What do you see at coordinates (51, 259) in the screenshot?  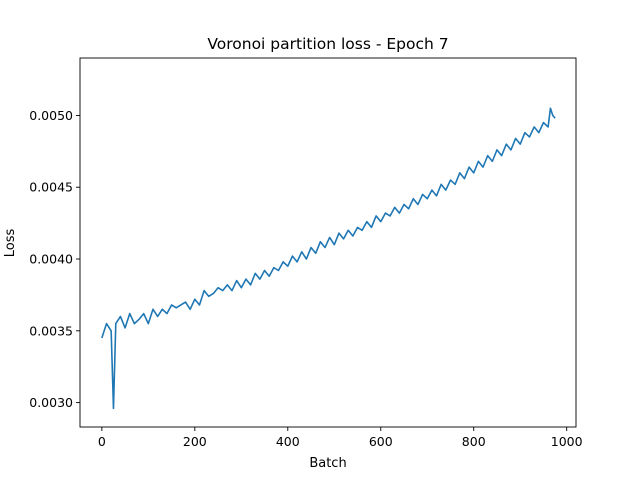 I see `y-tick-label: 0.0040` at bounding box center [51, 259].